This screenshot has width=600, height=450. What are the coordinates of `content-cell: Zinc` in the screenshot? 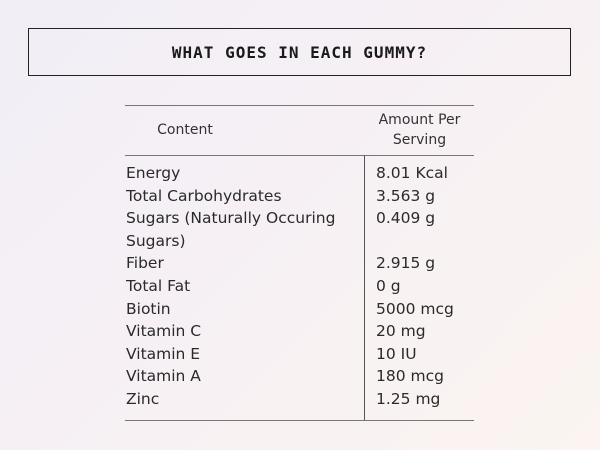 It's located at (143, 398).